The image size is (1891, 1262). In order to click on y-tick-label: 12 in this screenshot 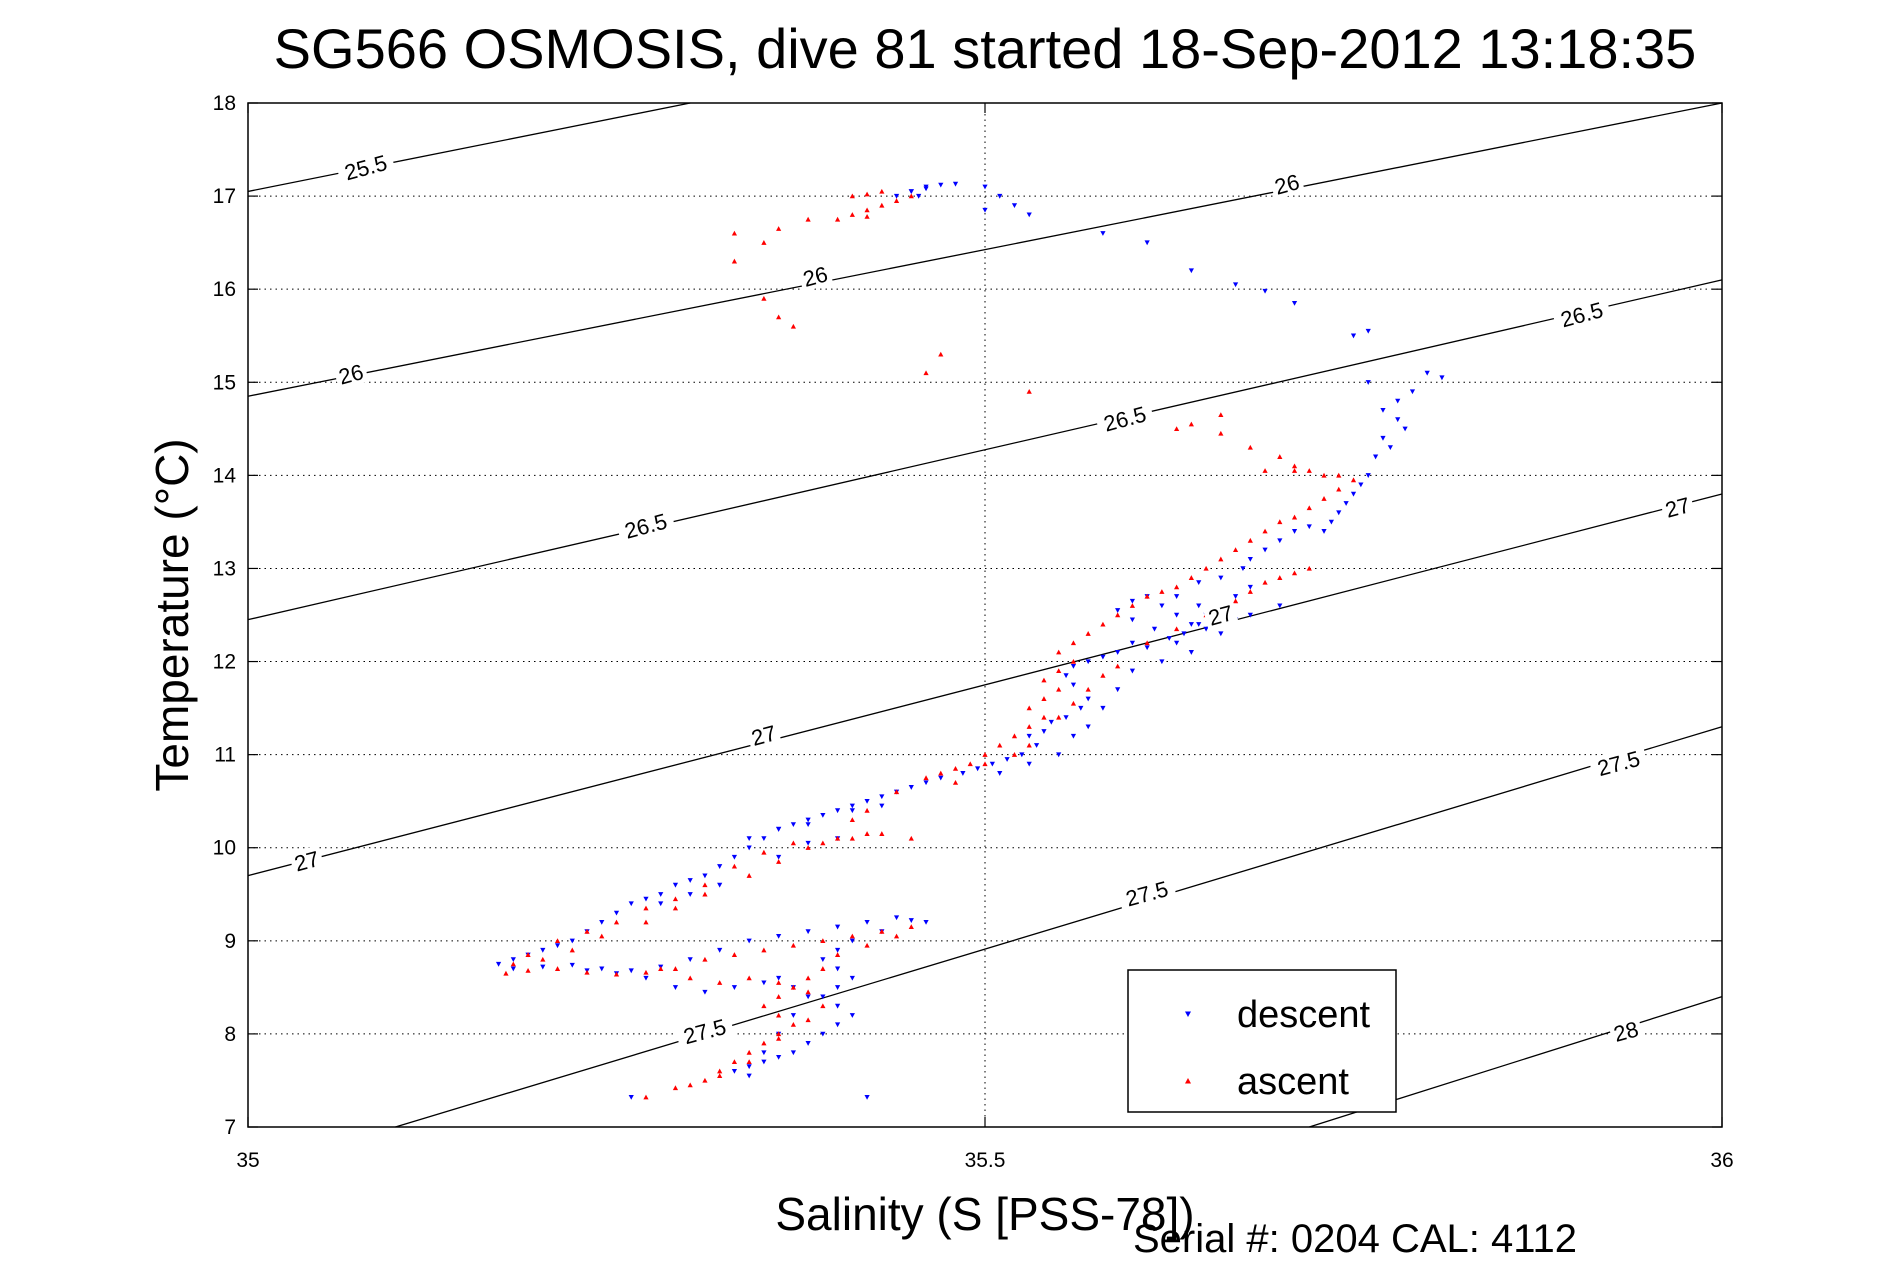, I will do `click(224, 662)`.